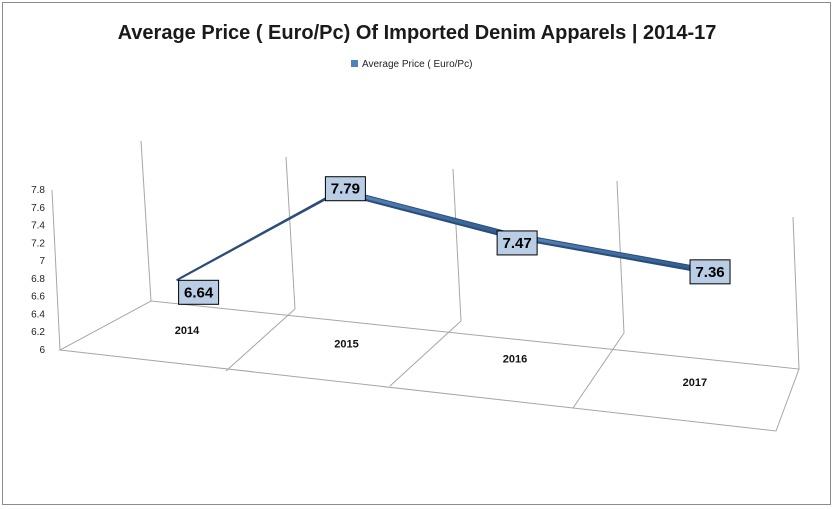 This screenshot has width=835, height=509. I want to click on legend: Average Price ( Euro/Pc), so click(411, 64).